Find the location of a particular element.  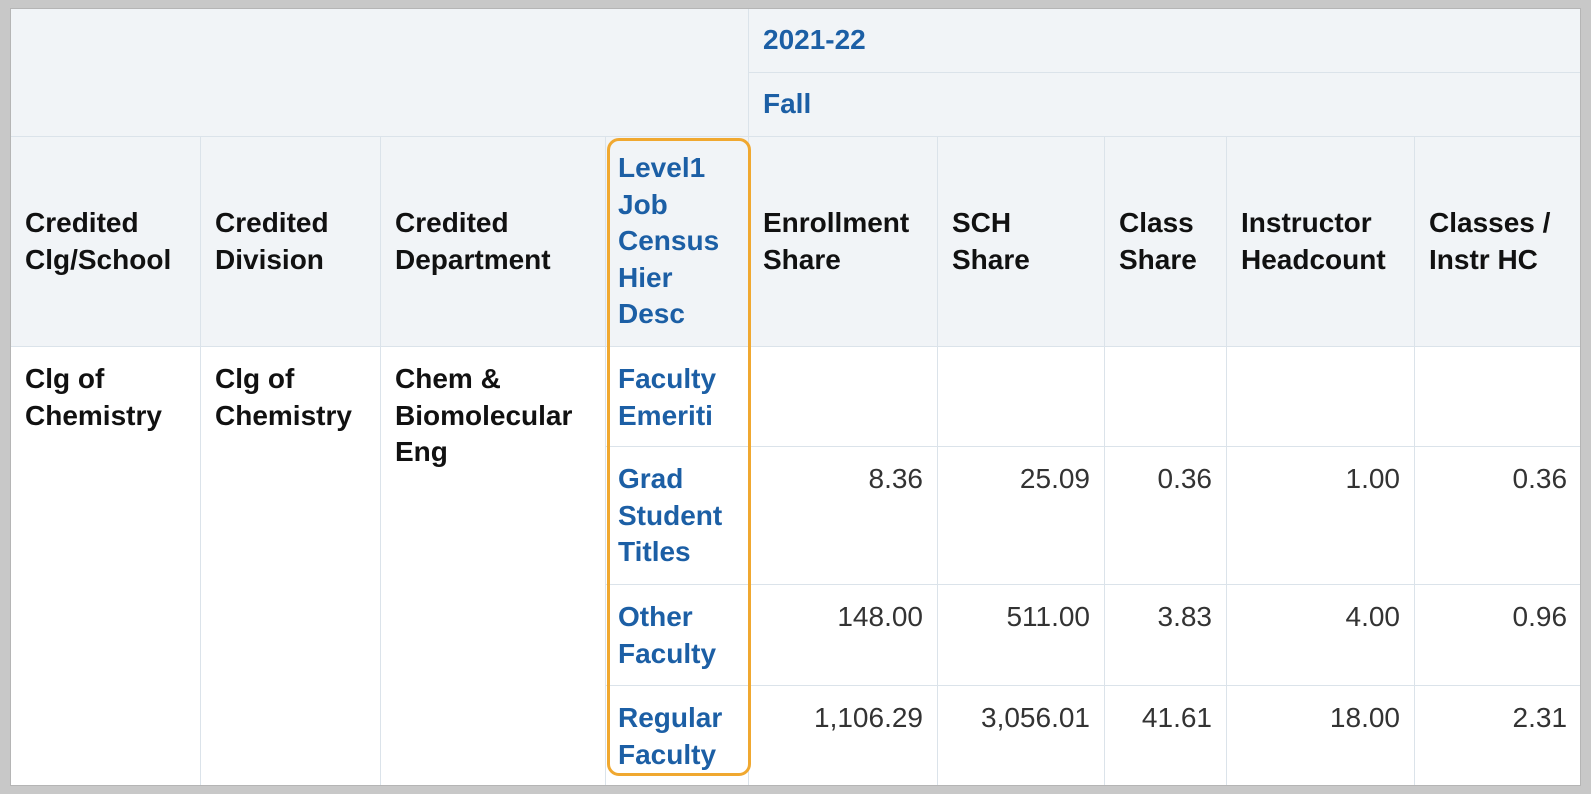

enrollment-share-cell: 1,106.29 is located at coordinates (843, 735).